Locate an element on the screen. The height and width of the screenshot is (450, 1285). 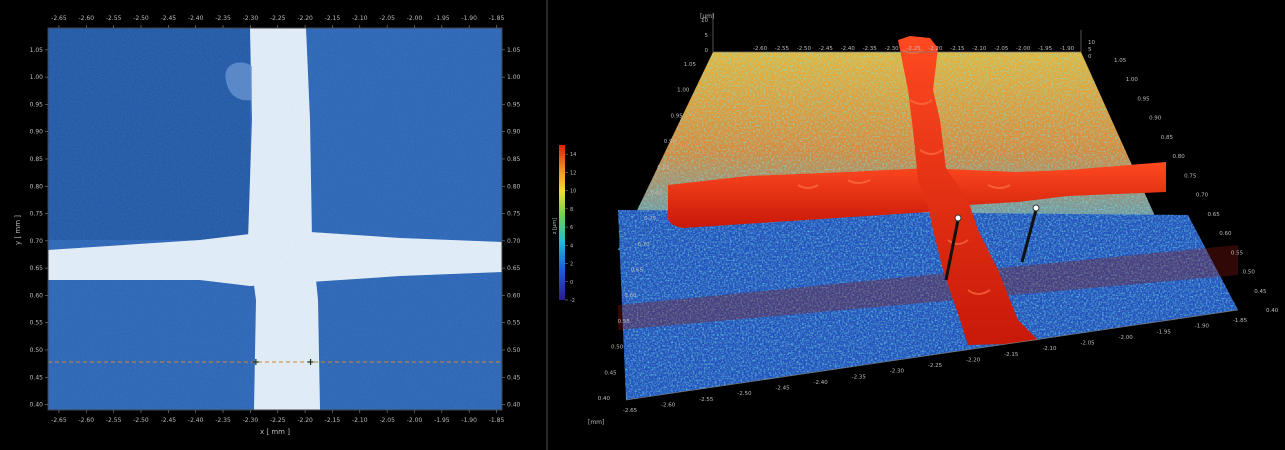
top-x-ticks-label: -1.95 is located at coordinates (1045, 49).